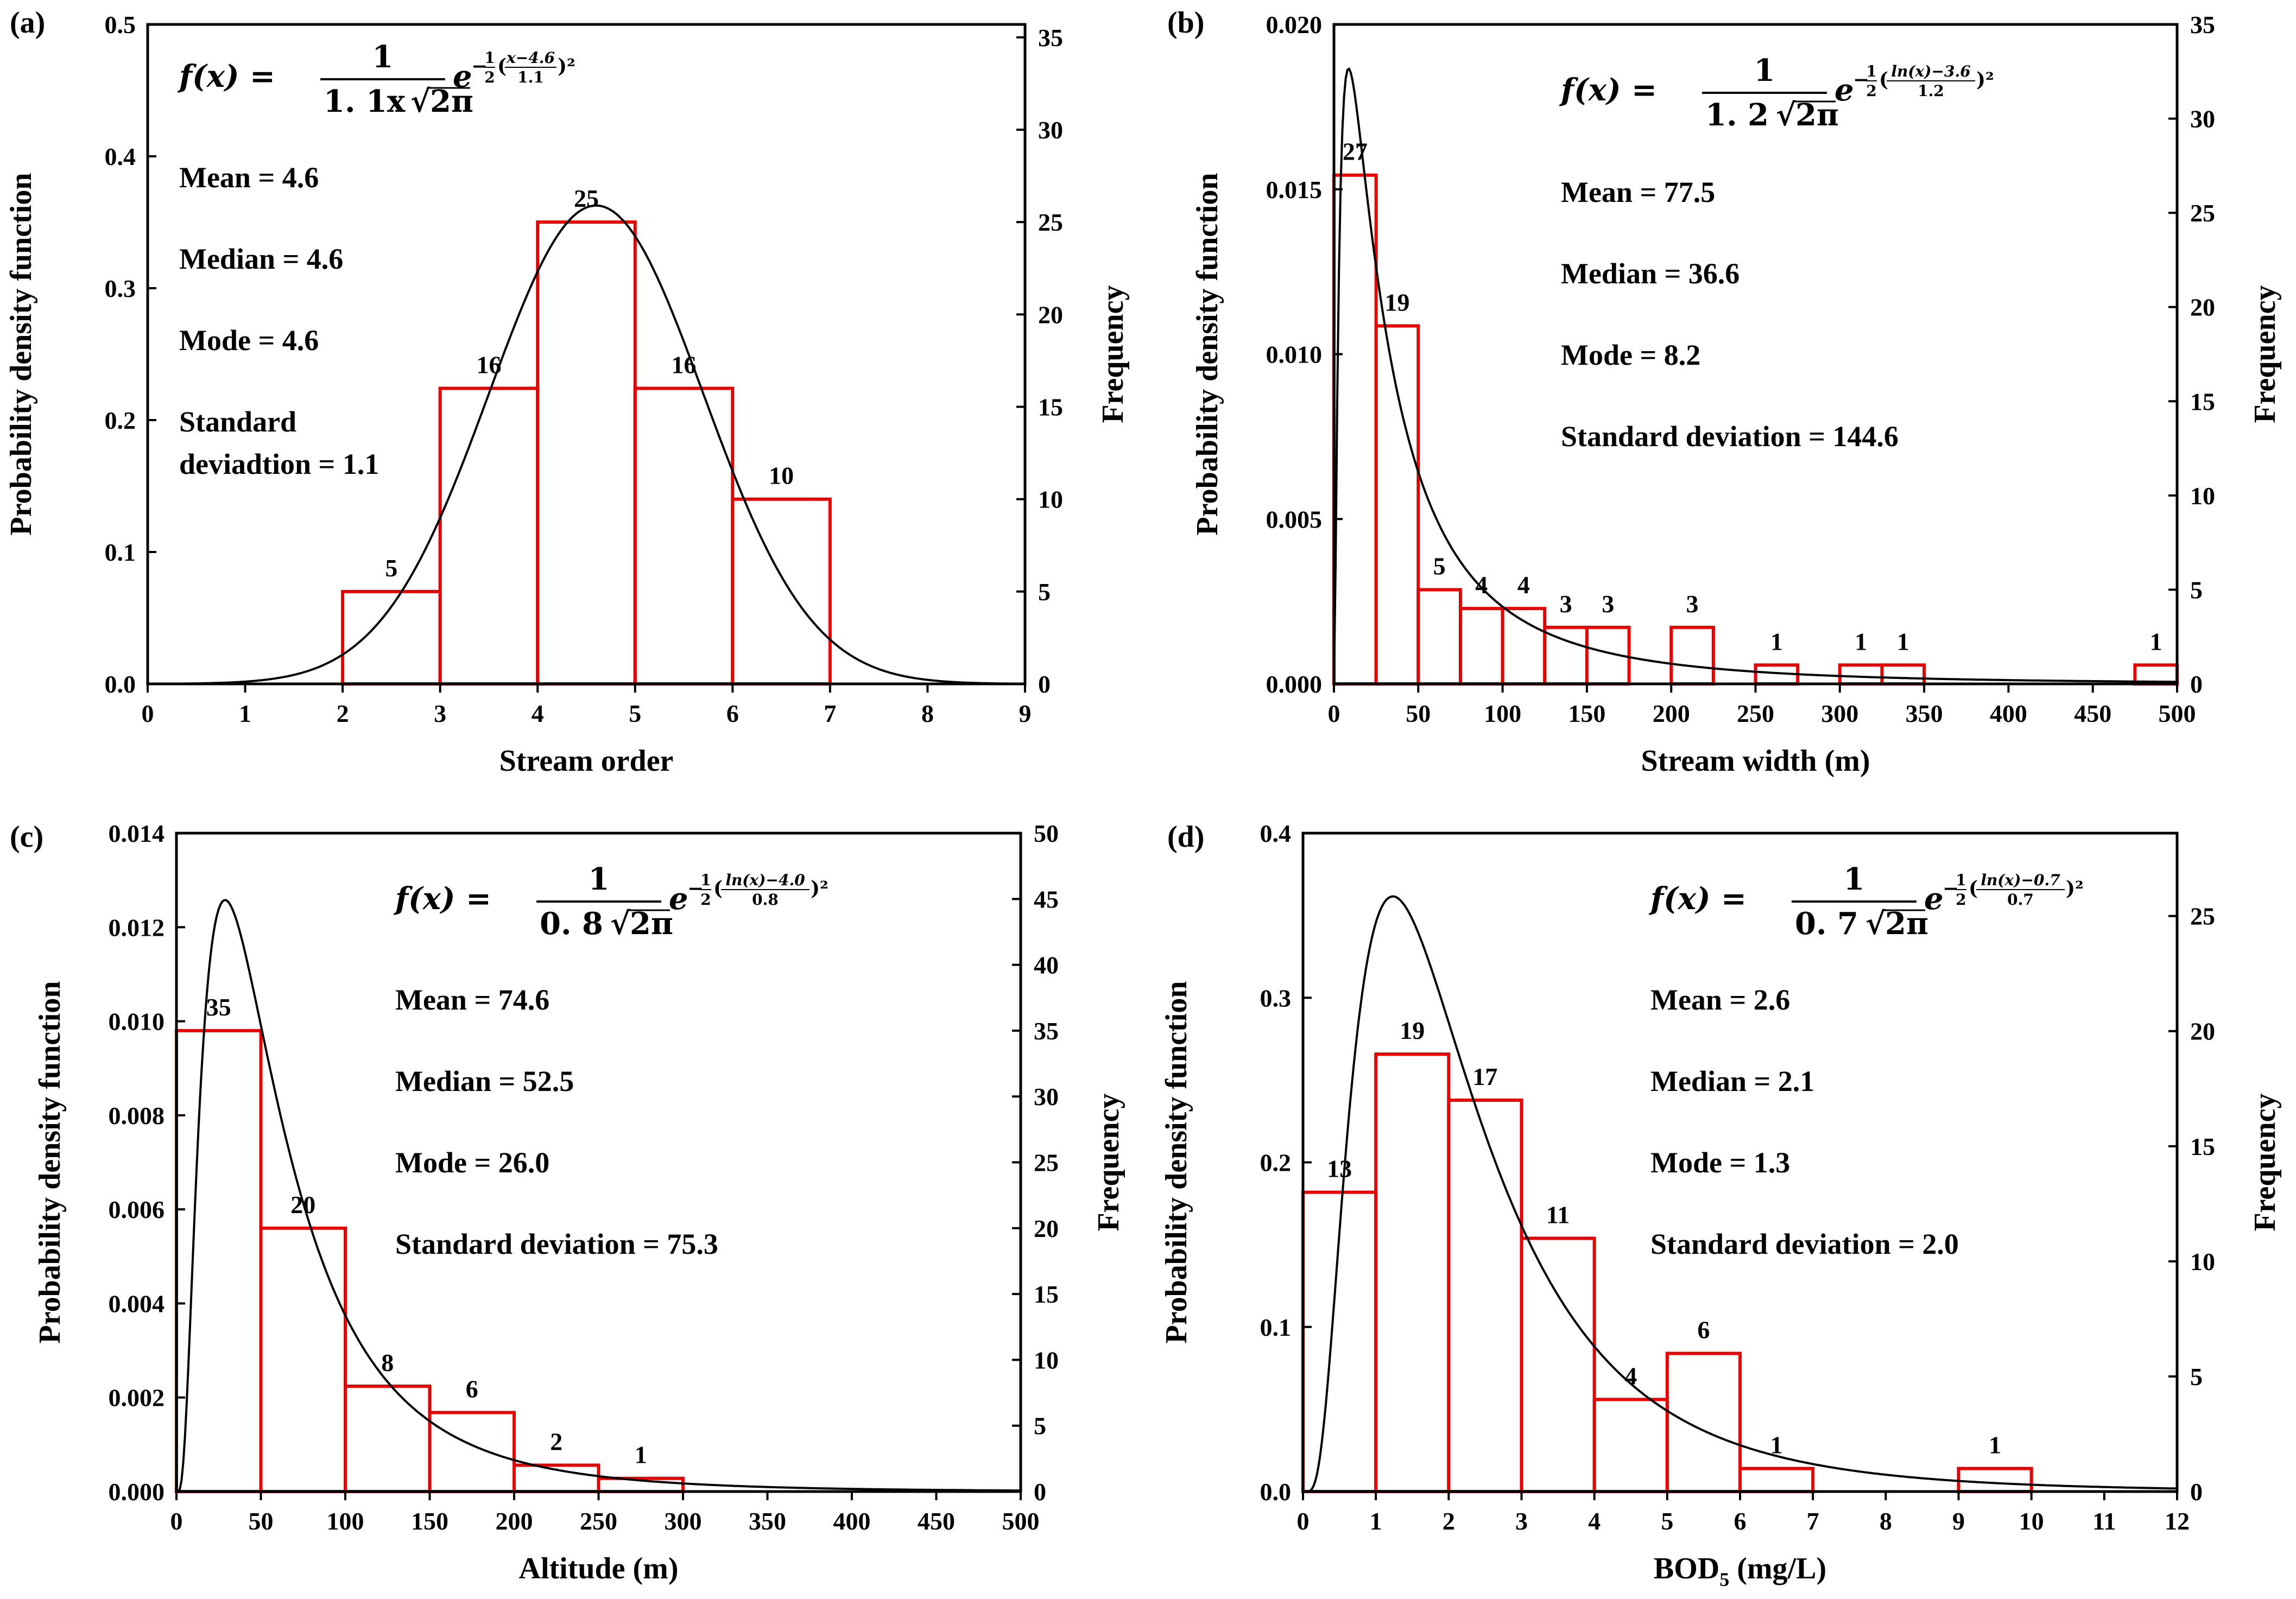 The image size is (2296, 1599). What do you see at coordinates (1740, 1194) in the screenshot?
I see `pdf-curve` at bounding box center [1740, 1194].